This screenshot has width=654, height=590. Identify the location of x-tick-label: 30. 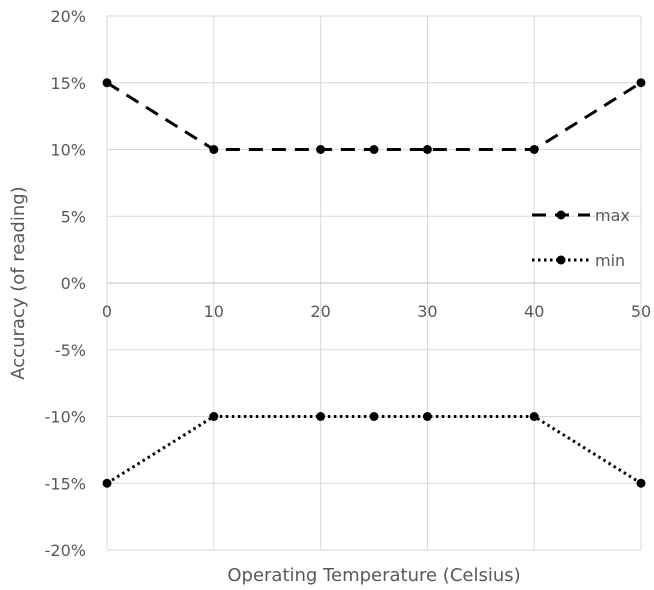
(427, 311).